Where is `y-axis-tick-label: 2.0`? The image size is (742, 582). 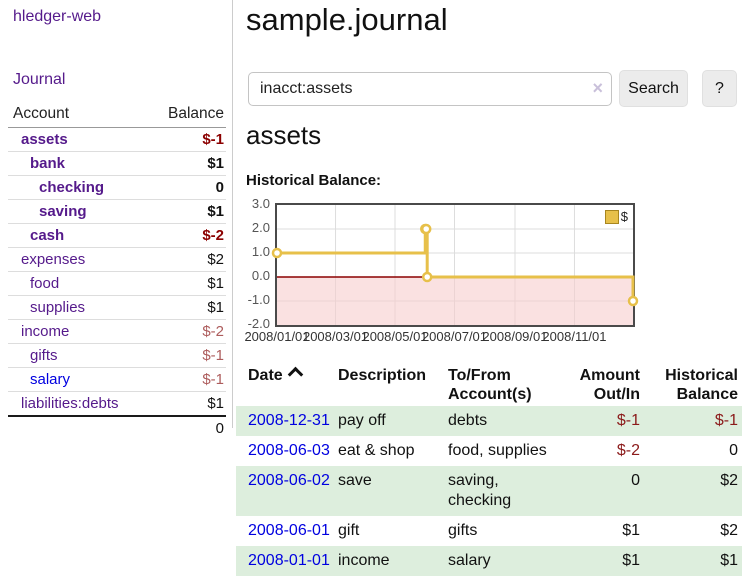 y-axis-tick-label: 2.0 is located at coordinates (260, 227).